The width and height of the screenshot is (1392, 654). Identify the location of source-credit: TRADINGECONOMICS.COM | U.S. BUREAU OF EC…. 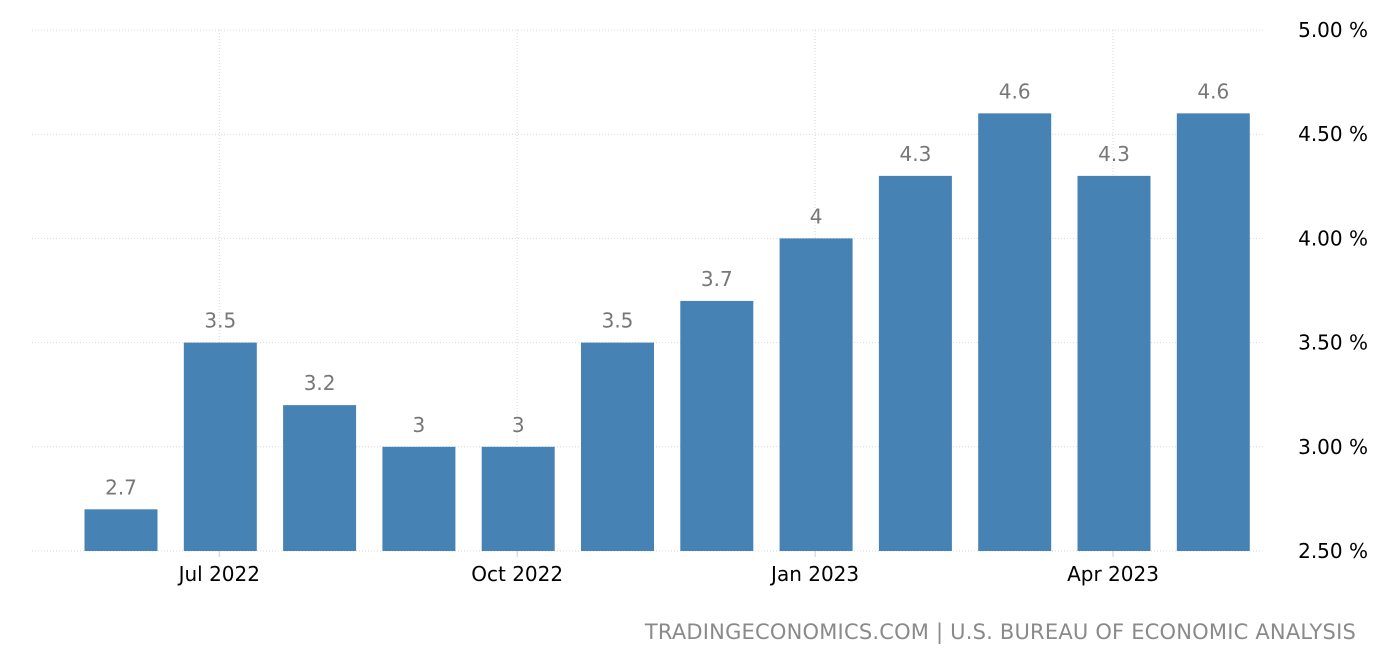
(1000, 632).